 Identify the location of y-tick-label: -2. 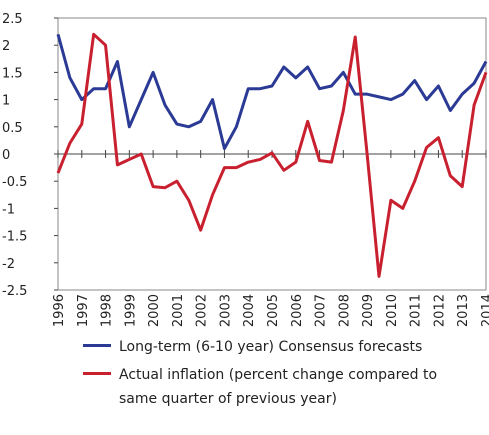
(8, 264).